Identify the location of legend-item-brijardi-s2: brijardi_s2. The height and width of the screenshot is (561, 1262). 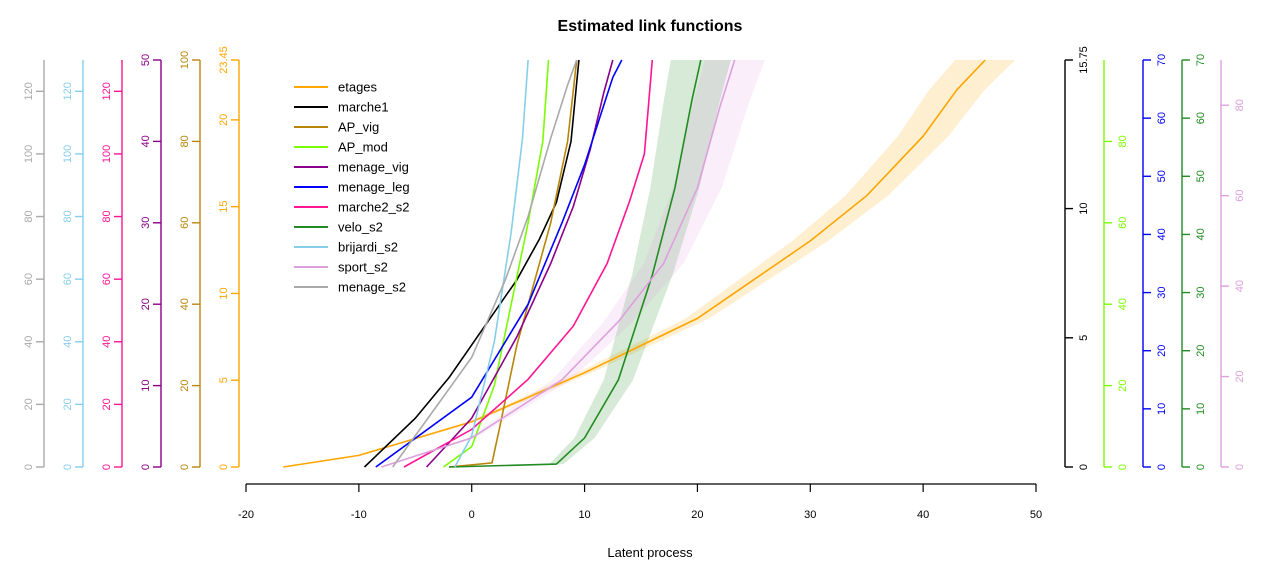
(346, 247).